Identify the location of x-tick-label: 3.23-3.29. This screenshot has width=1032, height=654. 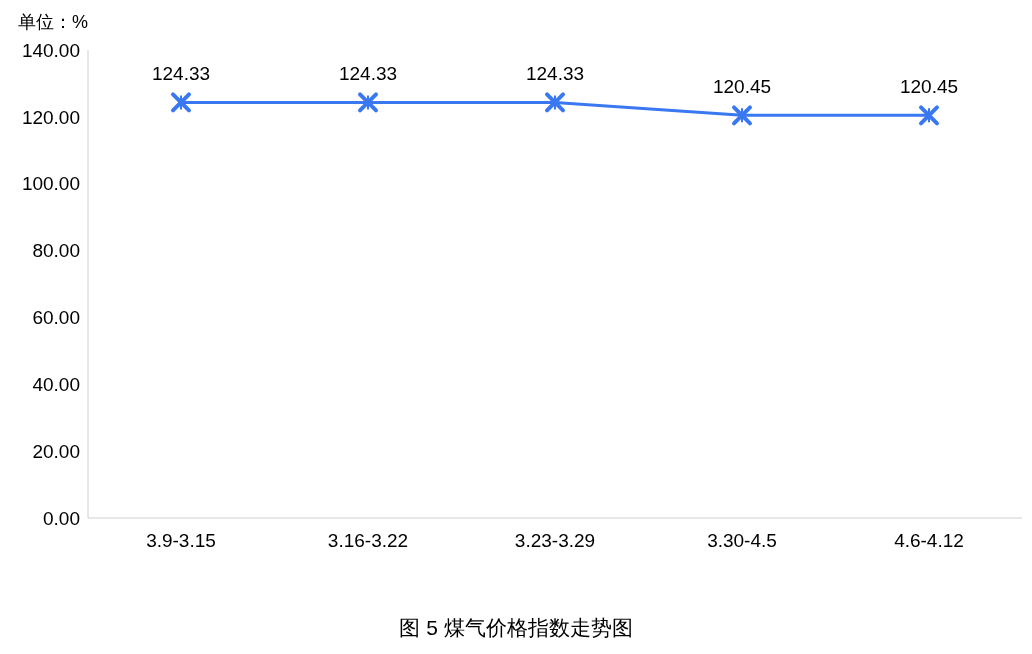
(555, 541).